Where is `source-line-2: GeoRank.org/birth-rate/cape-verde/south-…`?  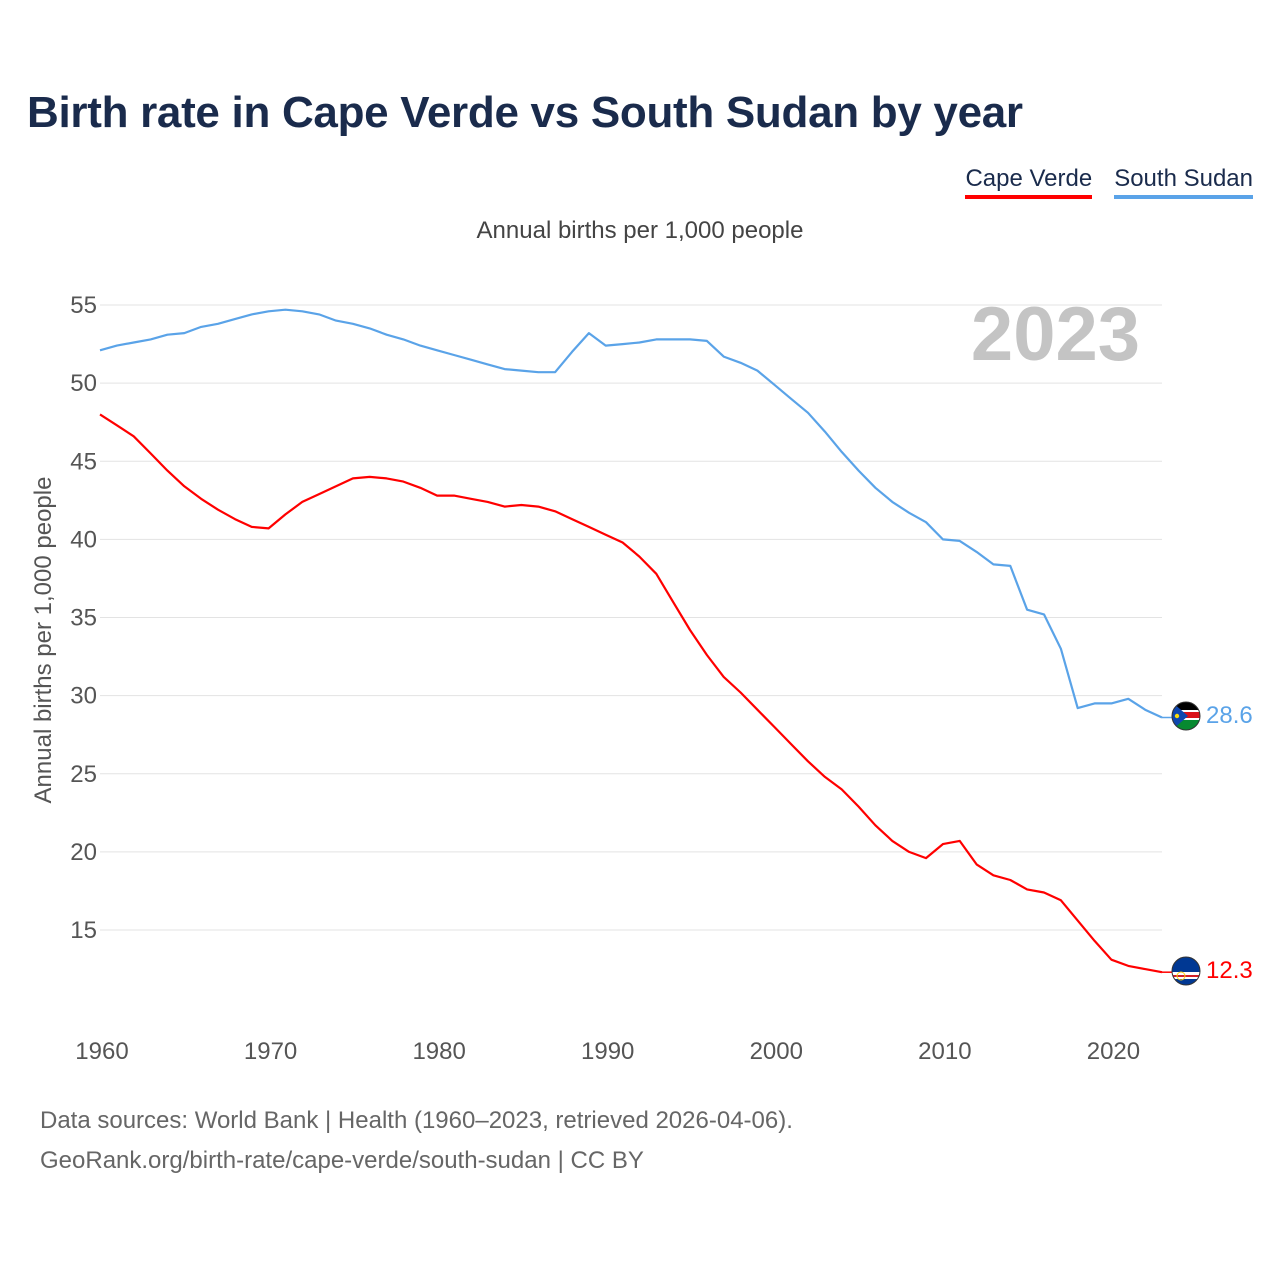 source-line-2: GeoRank.org/birth-rate/cape-verde/south-… is located at coordinates (342, 1160).